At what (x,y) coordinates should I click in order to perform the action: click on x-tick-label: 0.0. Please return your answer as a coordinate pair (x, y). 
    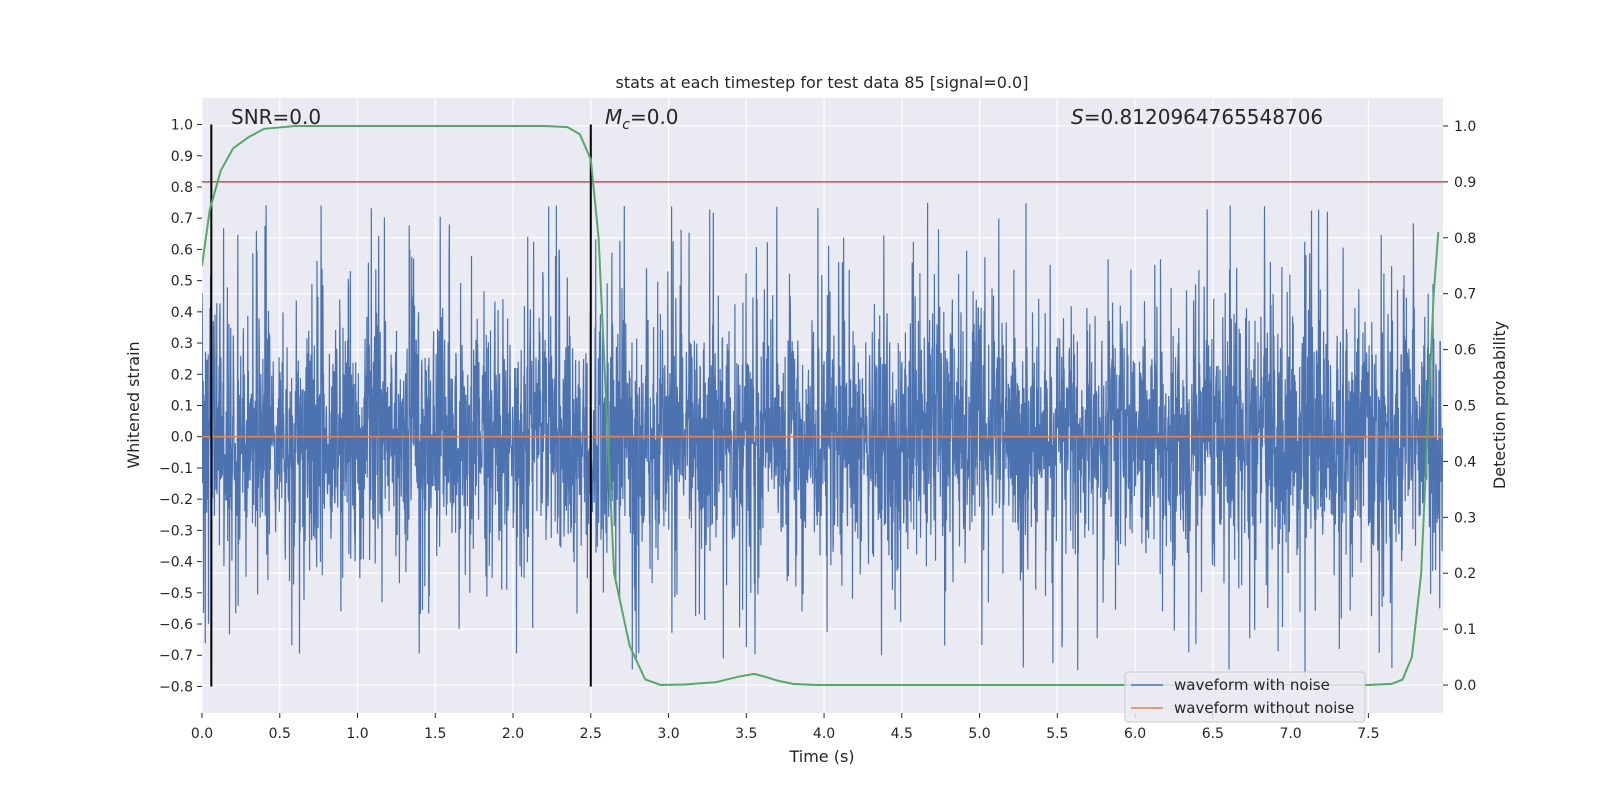
    Looking at the image, I should click on (202, 734).